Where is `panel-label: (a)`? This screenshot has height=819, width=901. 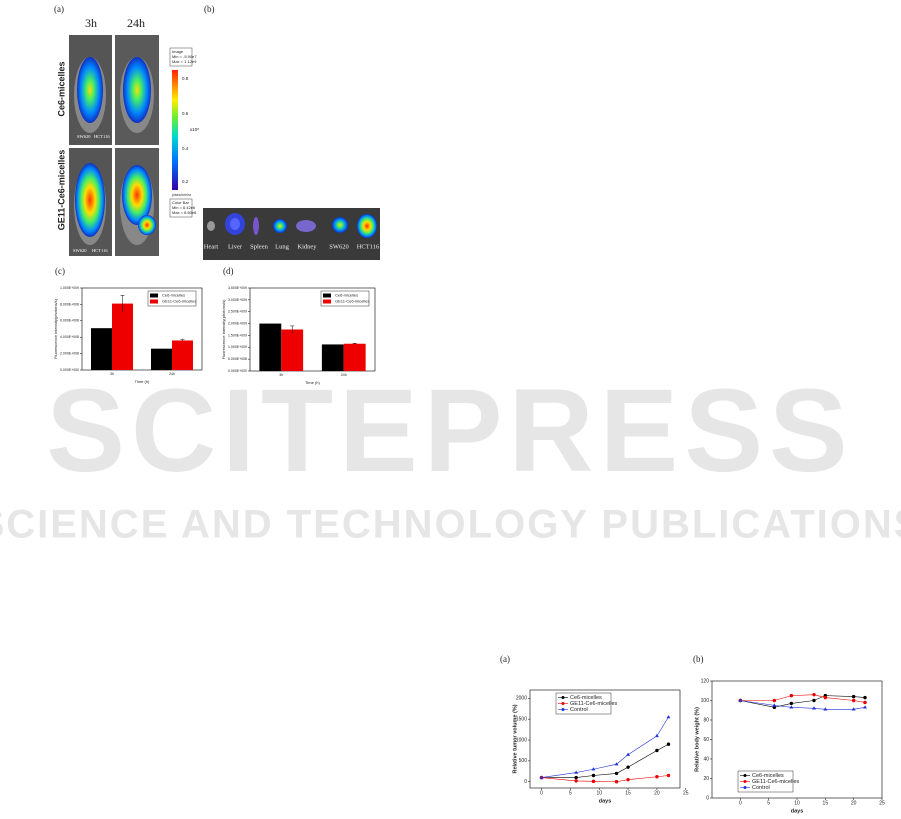 panel-label: (a) is located at coordinates (59, 9).